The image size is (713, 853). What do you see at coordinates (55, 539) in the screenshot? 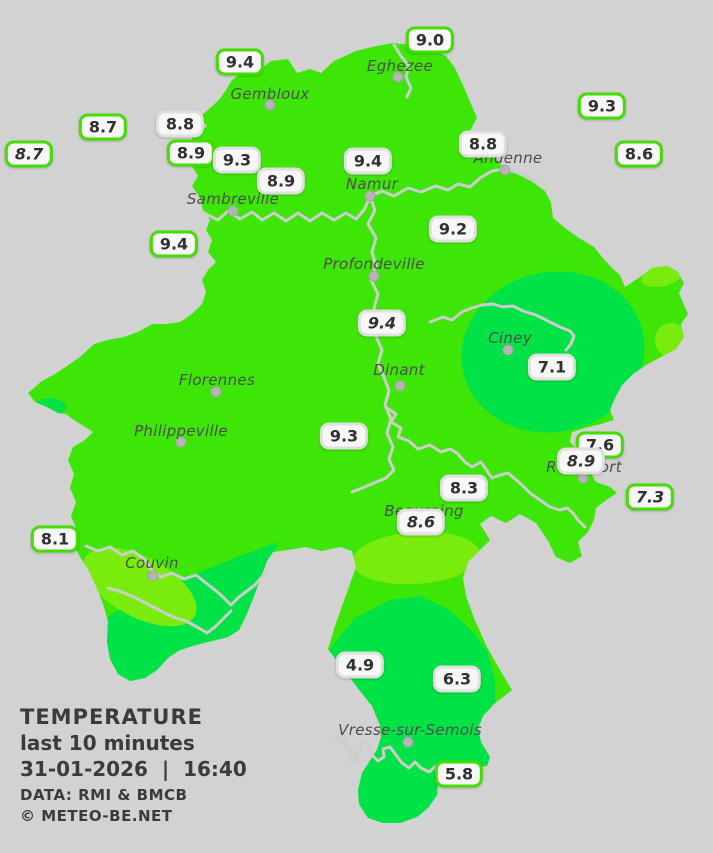
I see `temp-badge: 8.1` at bounding box center [55, 539].